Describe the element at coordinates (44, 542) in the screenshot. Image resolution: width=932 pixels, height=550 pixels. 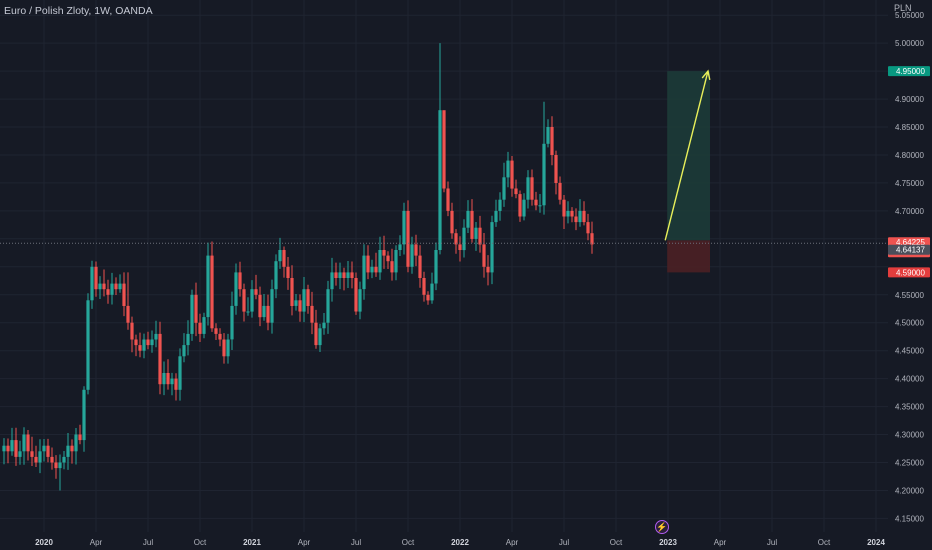
I see `x-axis-tick-label: 2020` at that location.